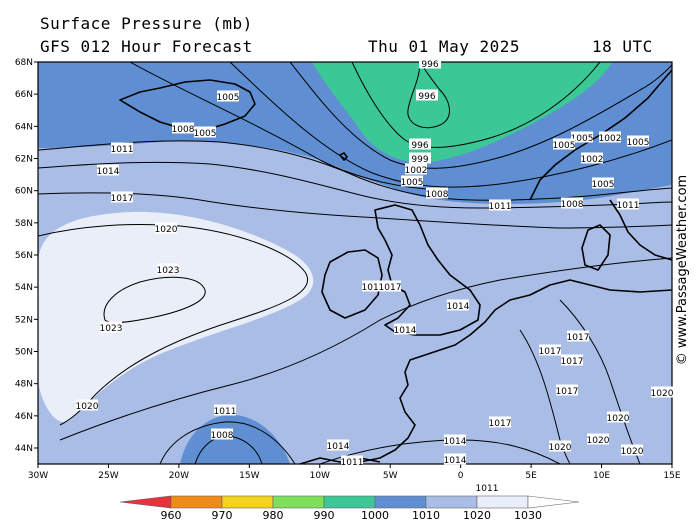 The width and height of the screenshot is (700, 525). What do you see at coordinates (249, 476) in the screenshot?
I see `lon-label: 15W` at bounding box center [249, 476].